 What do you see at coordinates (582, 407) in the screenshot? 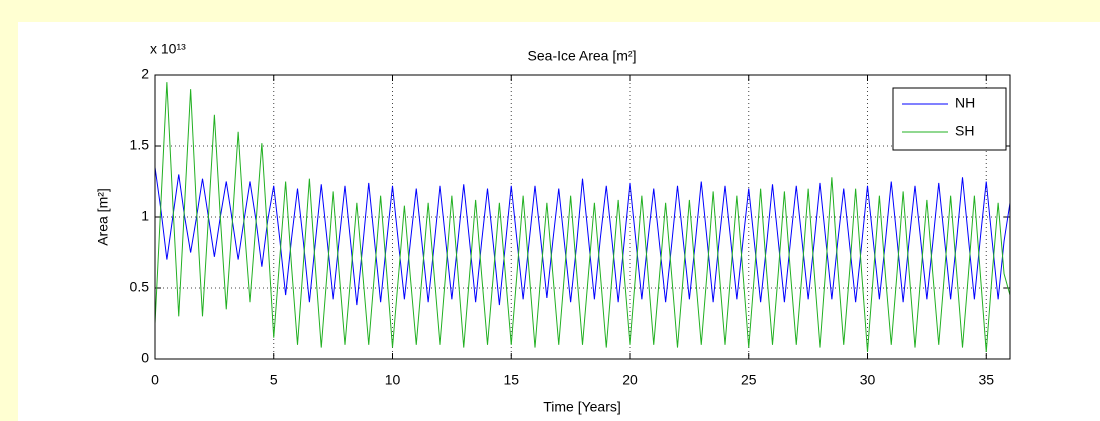
I see `x-axis-label: Time [Years]` at bounding box center [582, 407].